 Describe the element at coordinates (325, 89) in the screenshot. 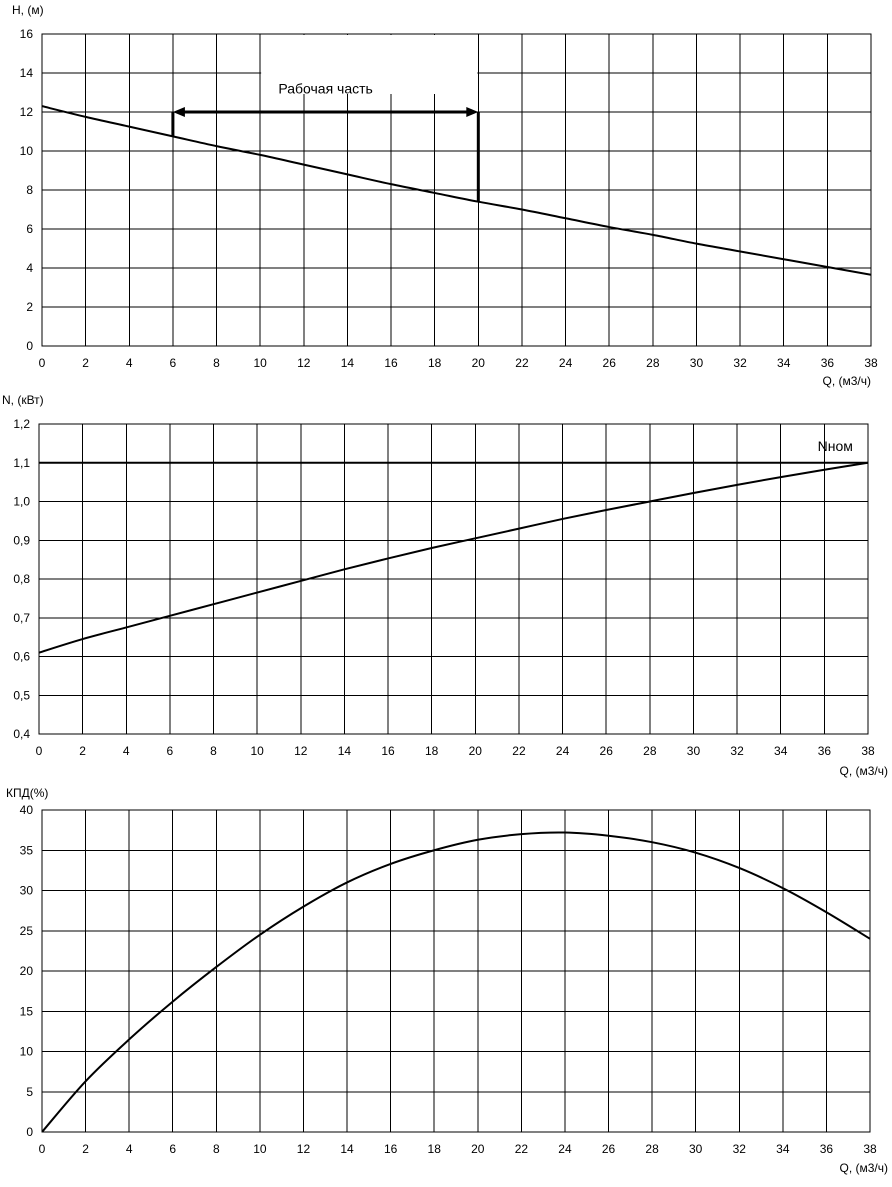

I see `working-range-label: Рабочая часть` at that location.